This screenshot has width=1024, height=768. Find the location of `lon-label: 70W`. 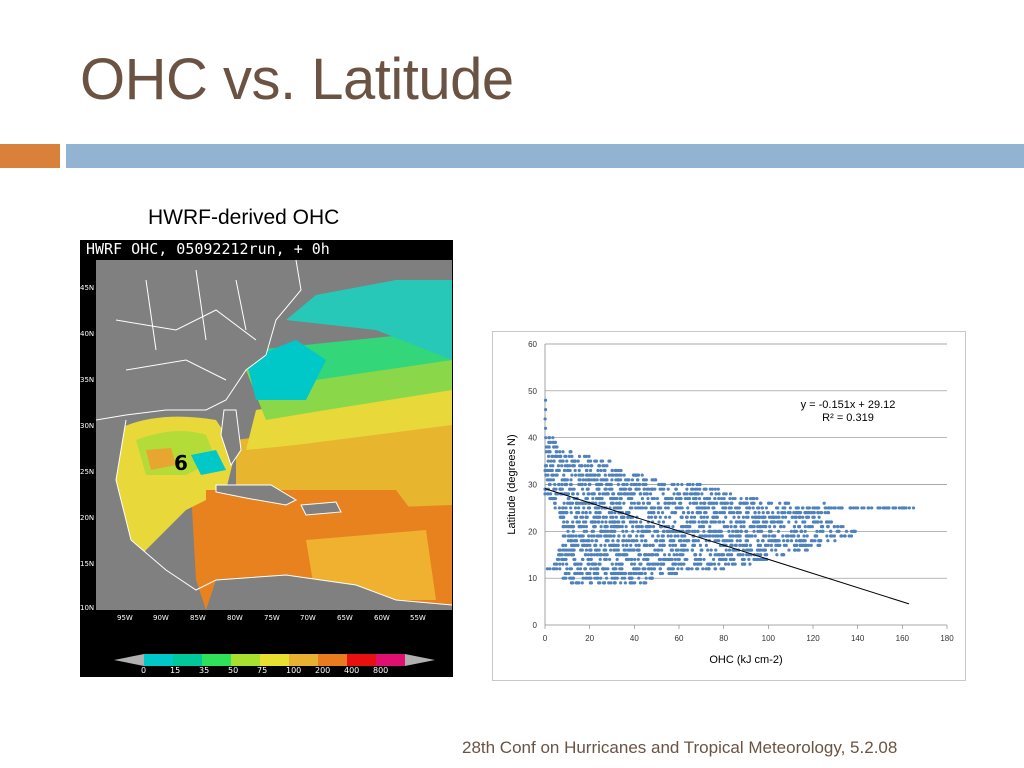

lon-label: 70W is located at coordinates (308, 618).